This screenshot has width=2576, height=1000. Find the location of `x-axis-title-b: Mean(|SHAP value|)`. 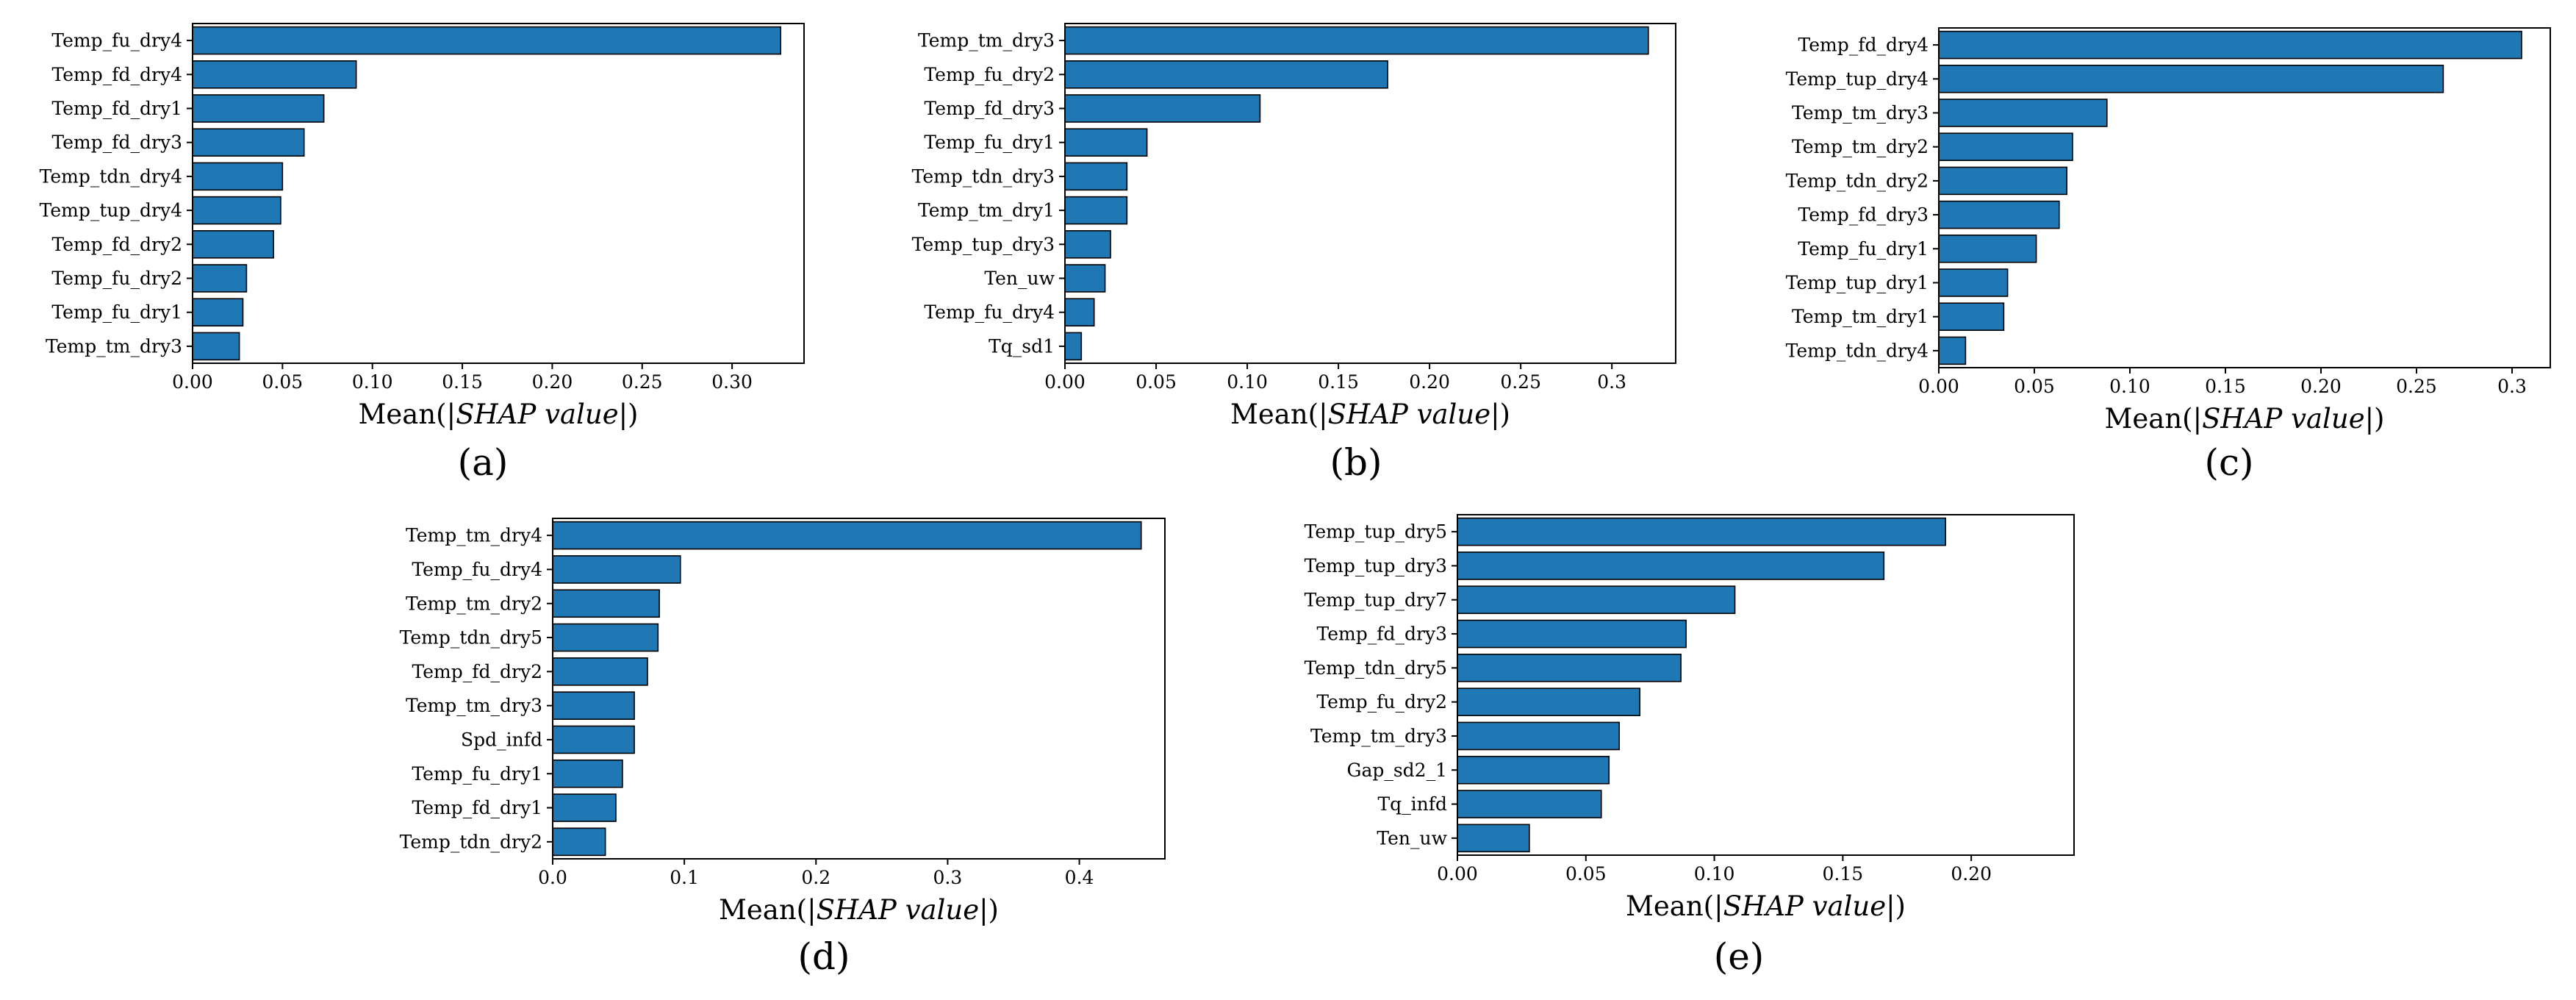

x-axis-title-b: Mean(|SHAP value|) is located at coordinates (1370, 415).